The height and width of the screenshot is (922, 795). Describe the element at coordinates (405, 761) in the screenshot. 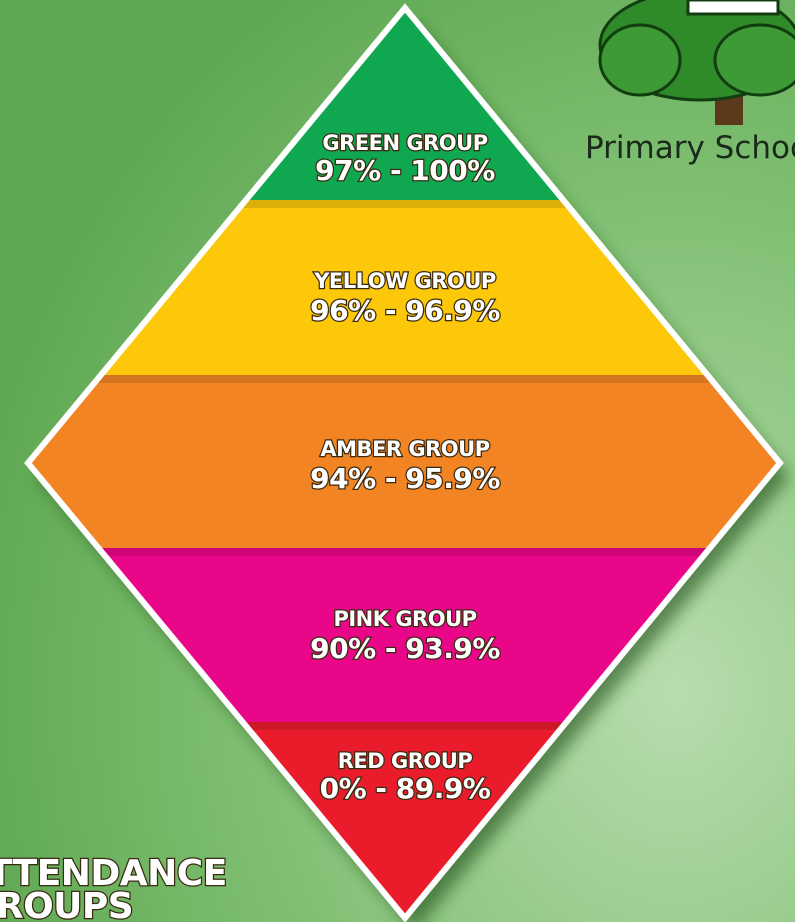

I see `group-name: RED GROUP` at that location.